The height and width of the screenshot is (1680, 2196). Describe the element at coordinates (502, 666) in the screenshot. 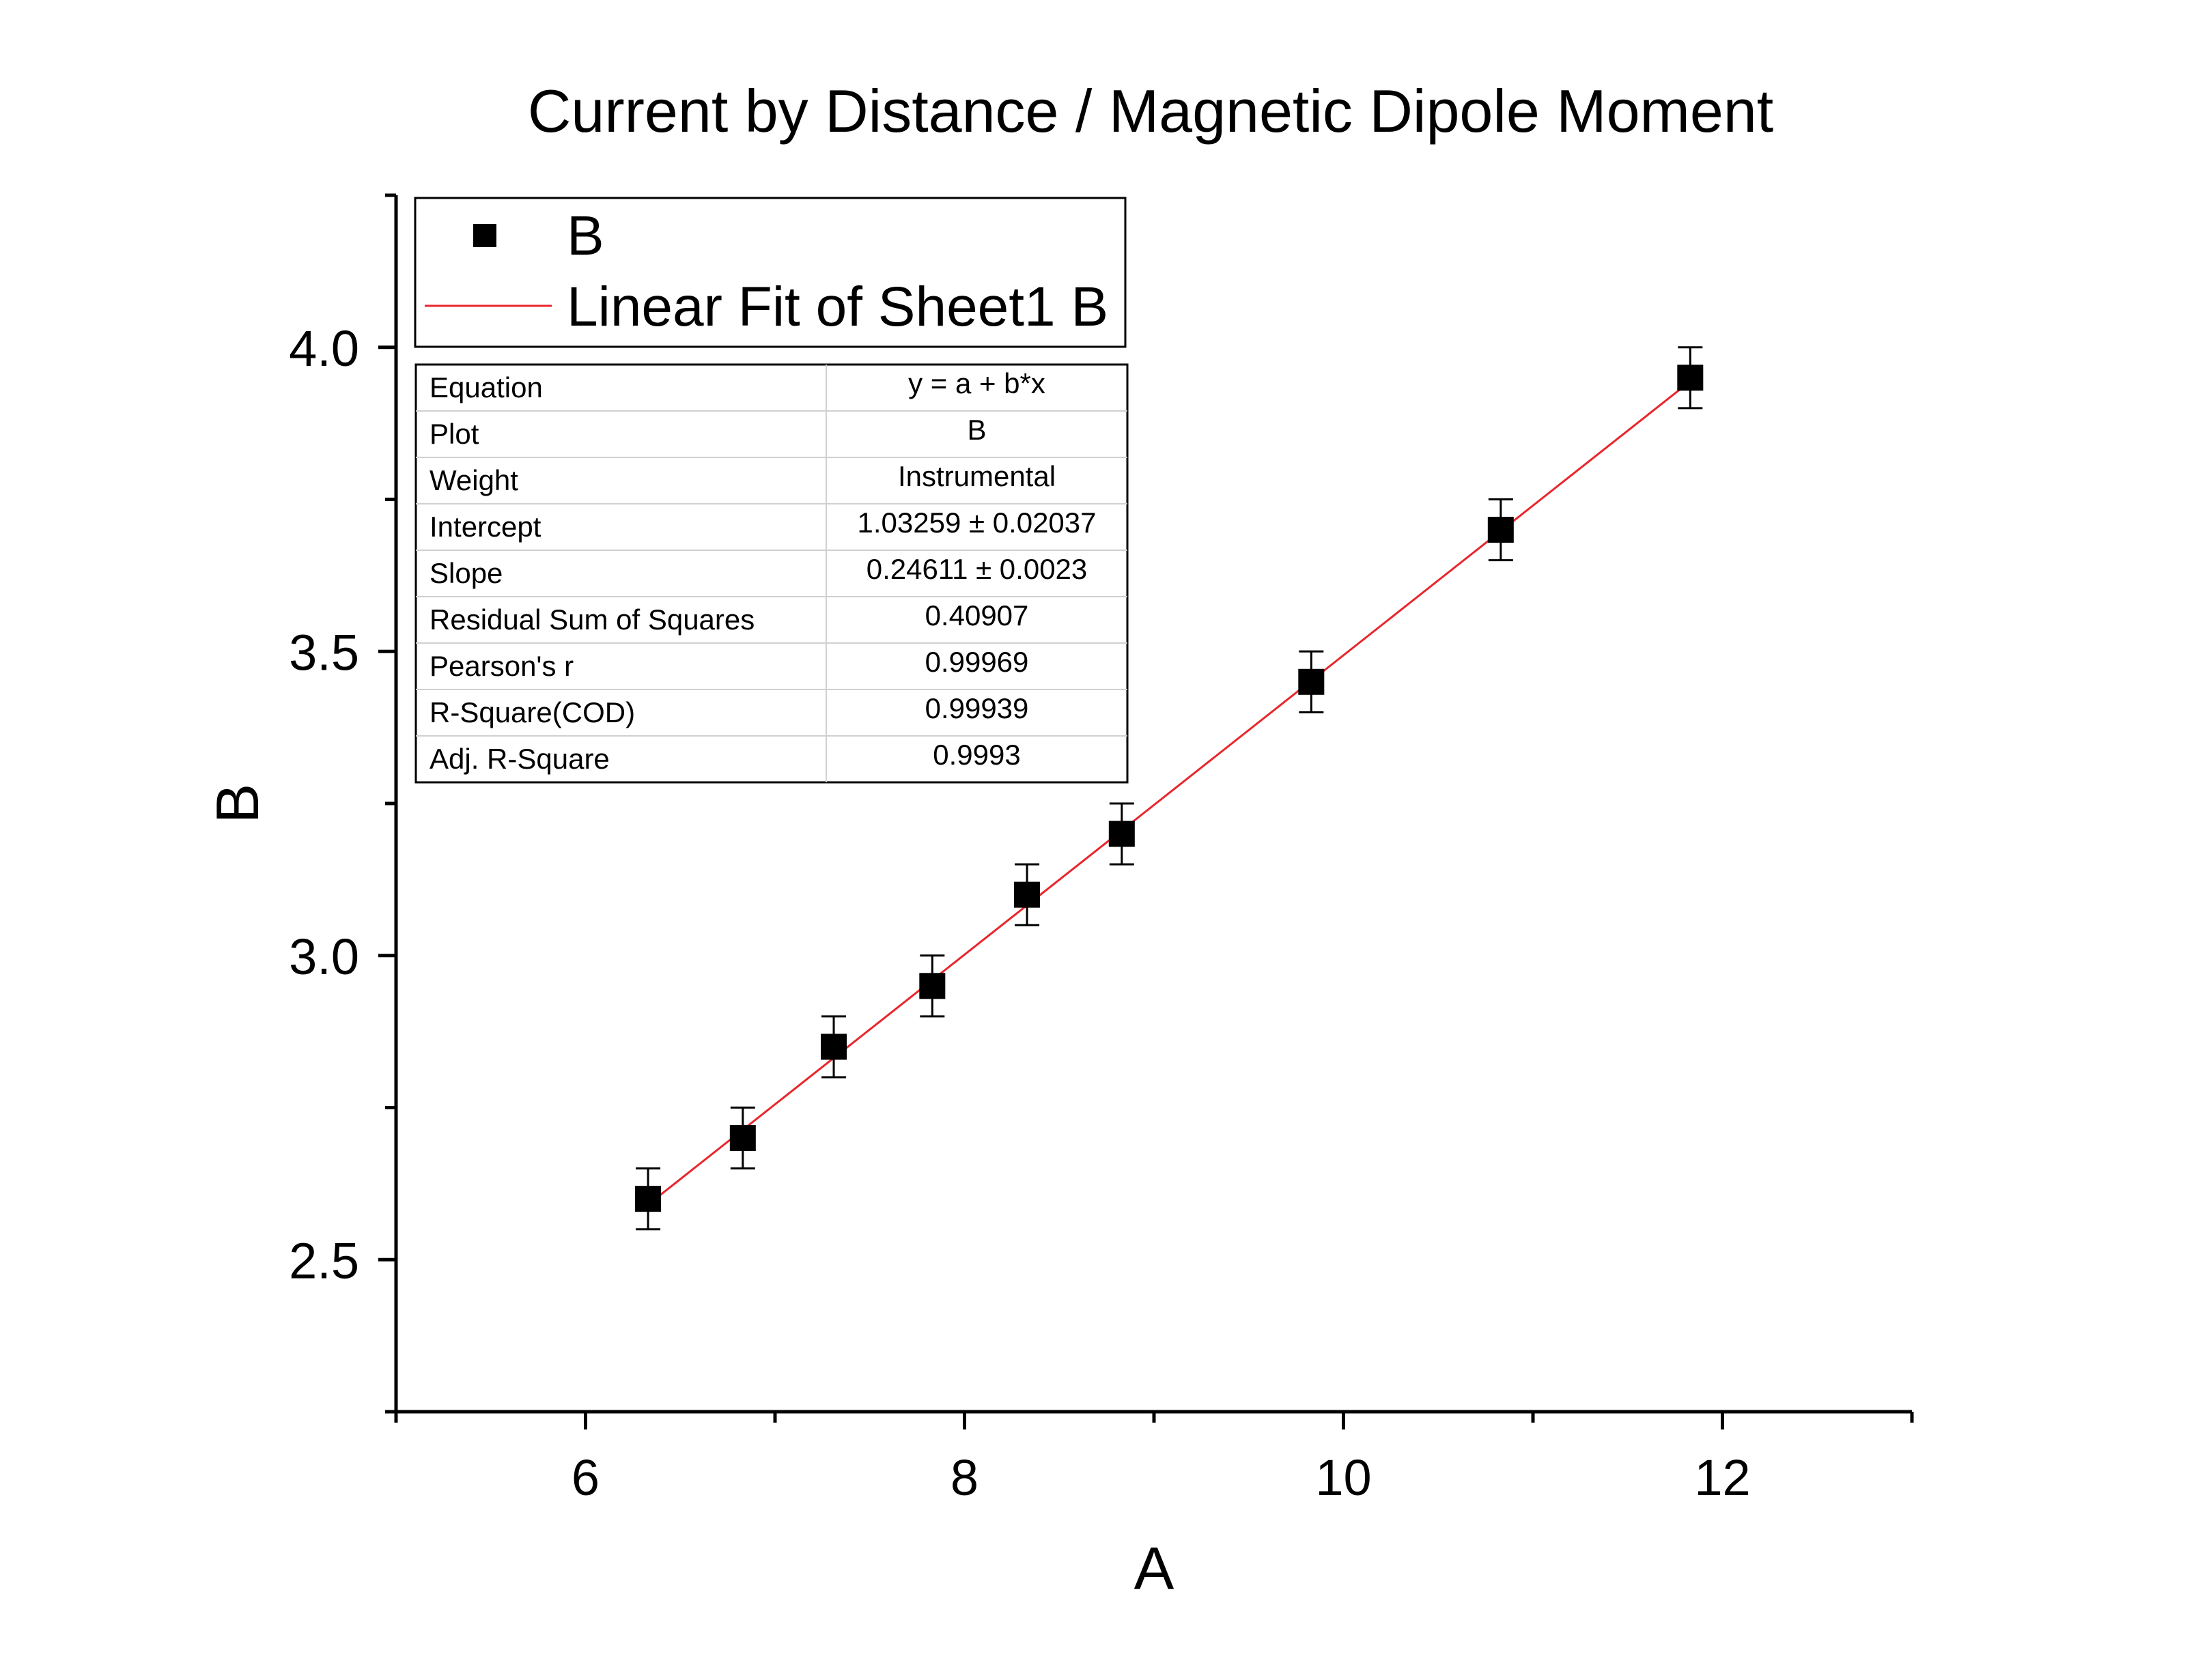

I see `table-row-label: Pearson's r` at that location.